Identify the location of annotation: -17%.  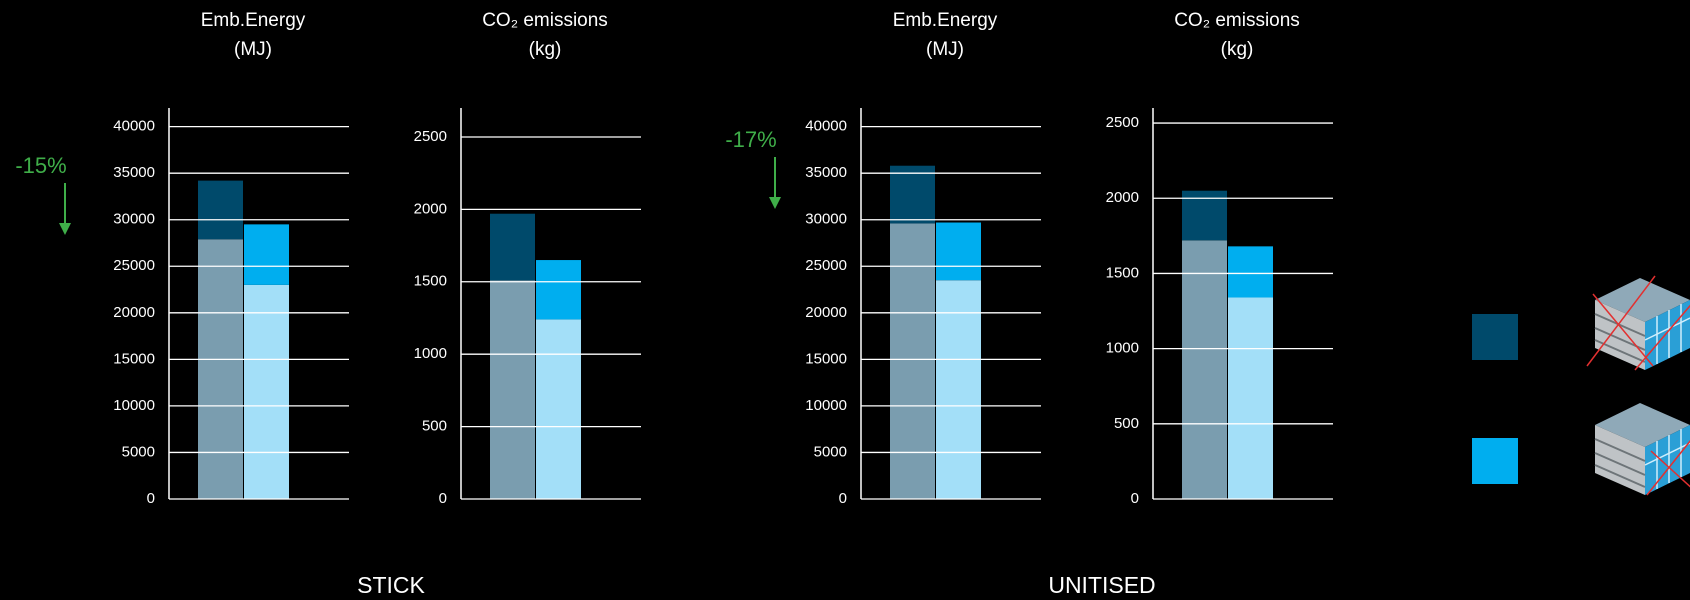
(750, 139).